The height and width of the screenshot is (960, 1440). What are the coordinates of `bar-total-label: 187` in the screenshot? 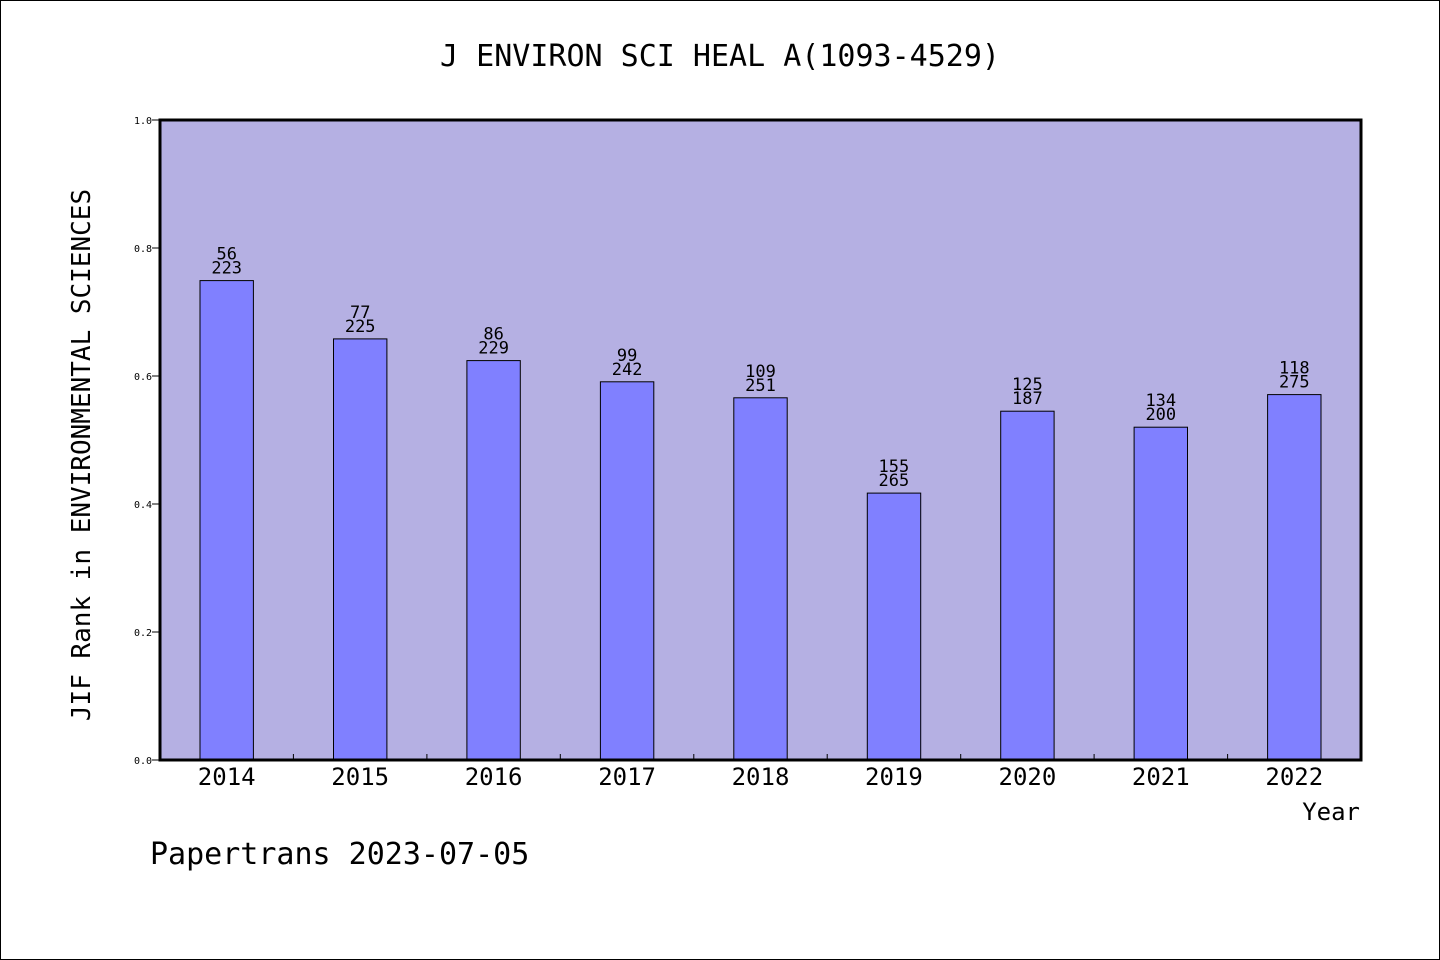 It's located at (1027, 399).